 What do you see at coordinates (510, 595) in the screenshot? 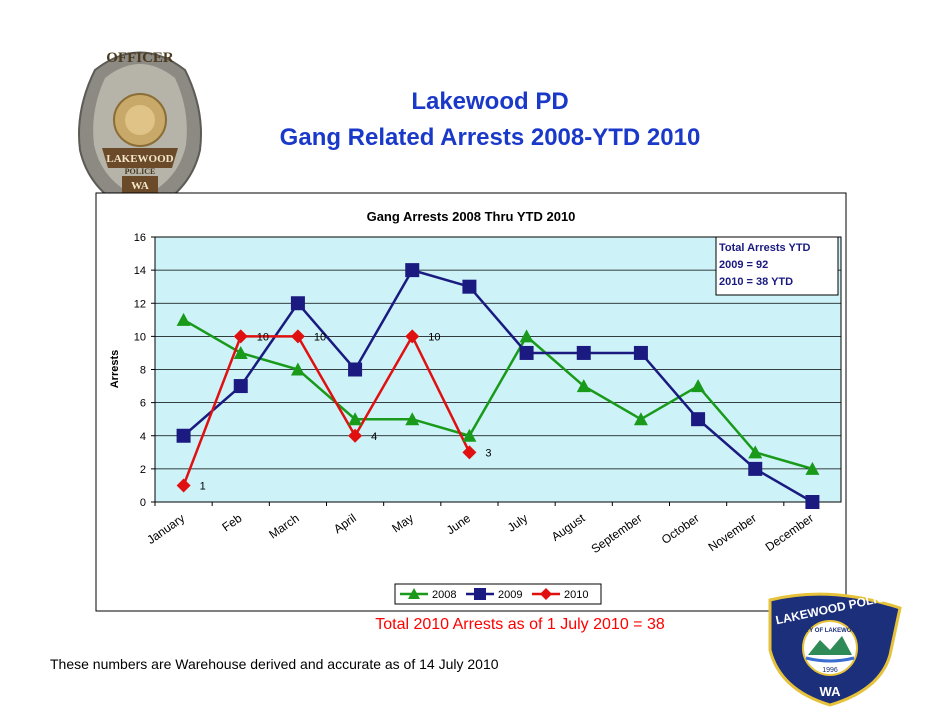
I see `legend-label-2009: 2009` at bounding box center [510, 595].